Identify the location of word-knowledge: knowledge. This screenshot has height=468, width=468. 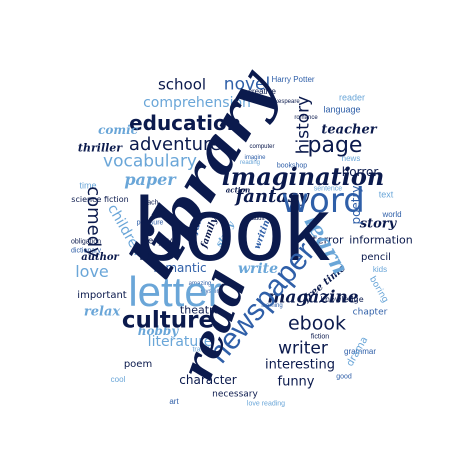
(342, 299).